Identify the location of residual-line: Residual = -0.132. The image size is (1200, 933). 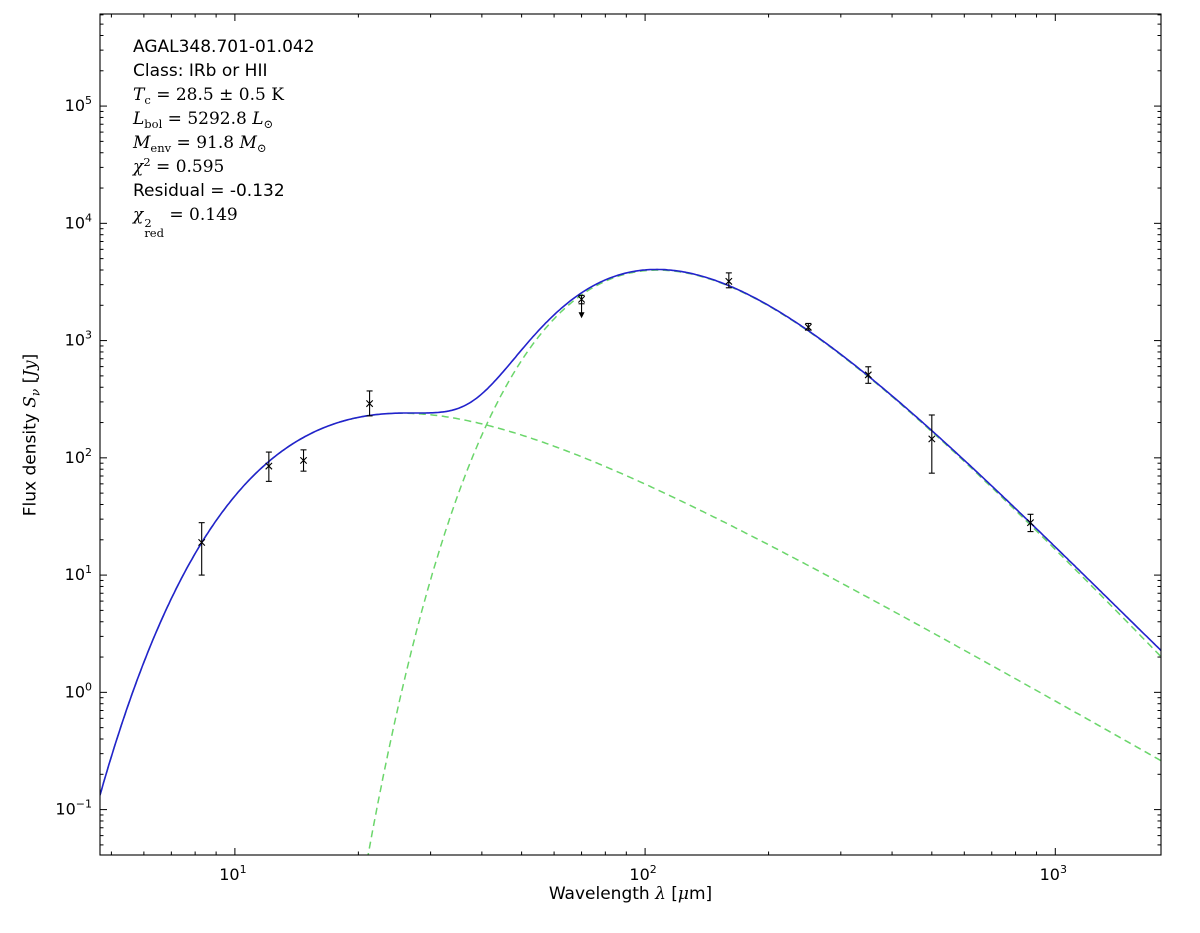
(209, 191).